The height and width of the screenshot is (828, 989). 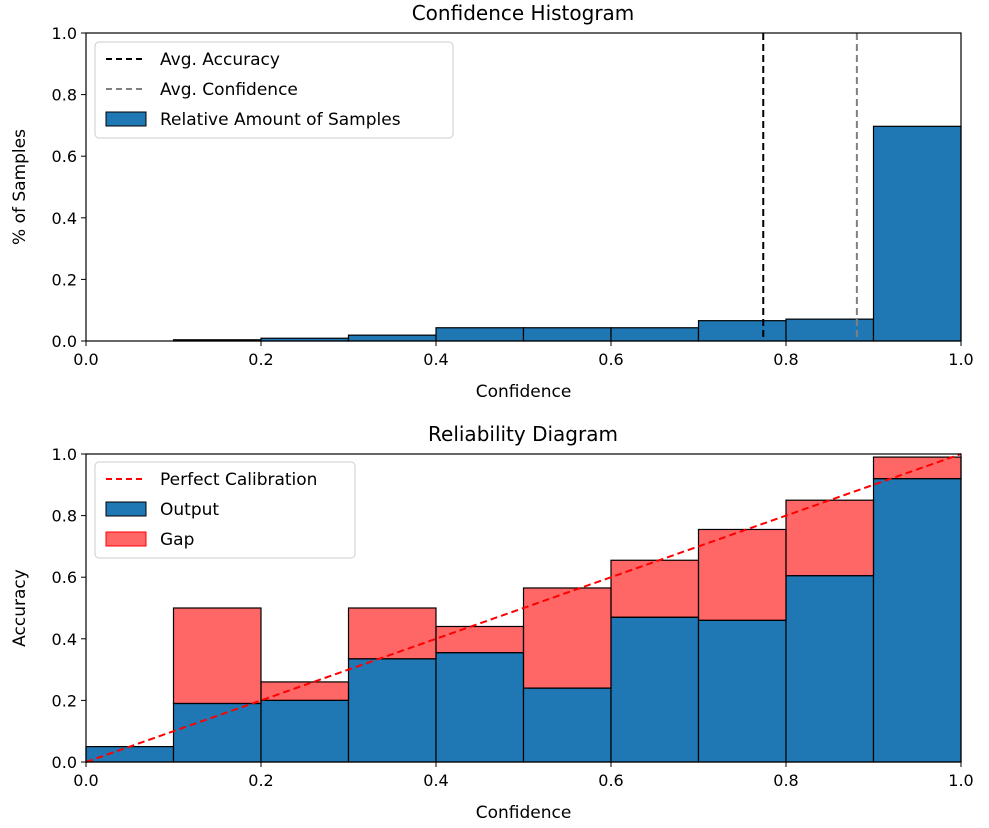 I want to click on legend-swatch-output, so click(x=126, y=509).